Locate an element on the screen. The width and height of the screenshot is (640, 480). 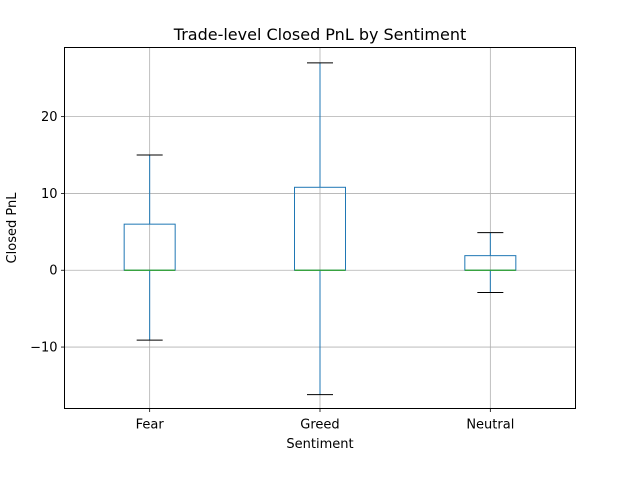
y-axis-label: Closed PnL is located at coordinates (12, 228).